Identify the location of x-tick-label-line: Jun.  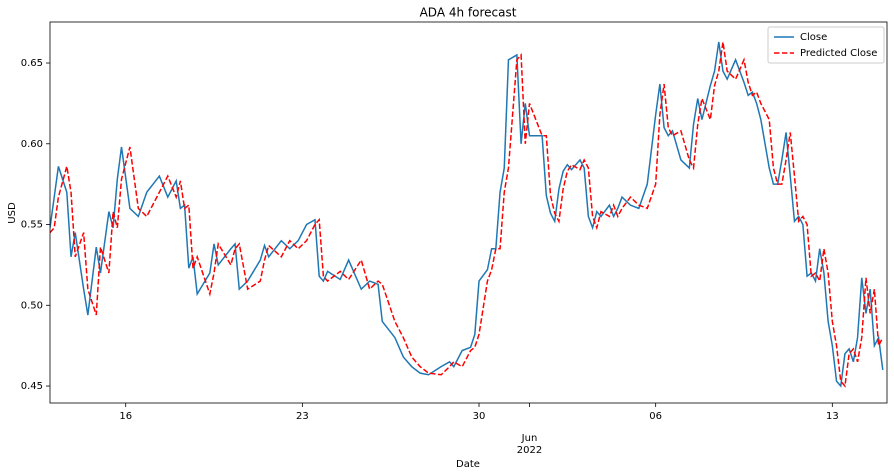
(529, 438).